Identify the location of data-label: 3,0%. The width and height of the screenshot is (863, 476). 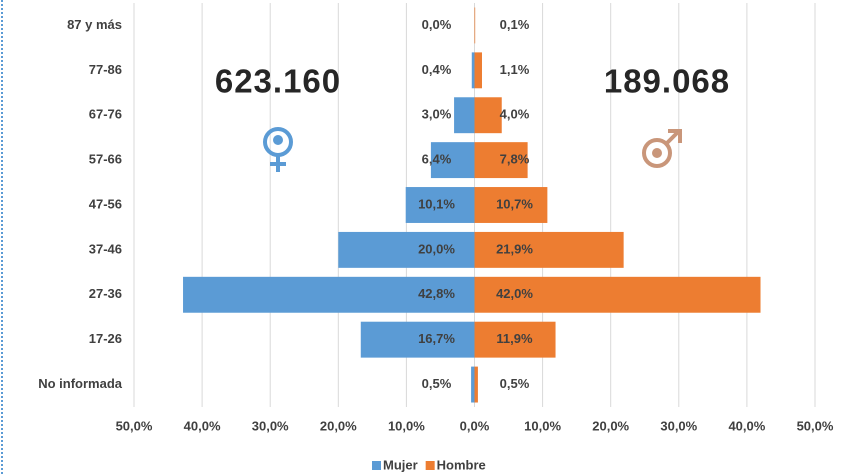
(437, 114).